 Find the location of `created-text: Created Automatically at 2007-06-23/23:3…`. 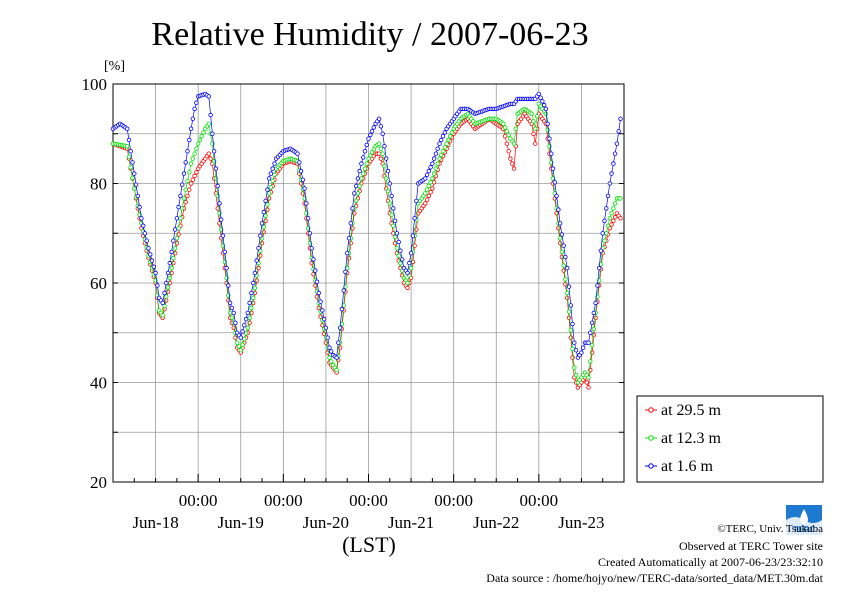

created-text: Created Automatically at 2007-06-23/23:3… is located at coordinates (710, 562).